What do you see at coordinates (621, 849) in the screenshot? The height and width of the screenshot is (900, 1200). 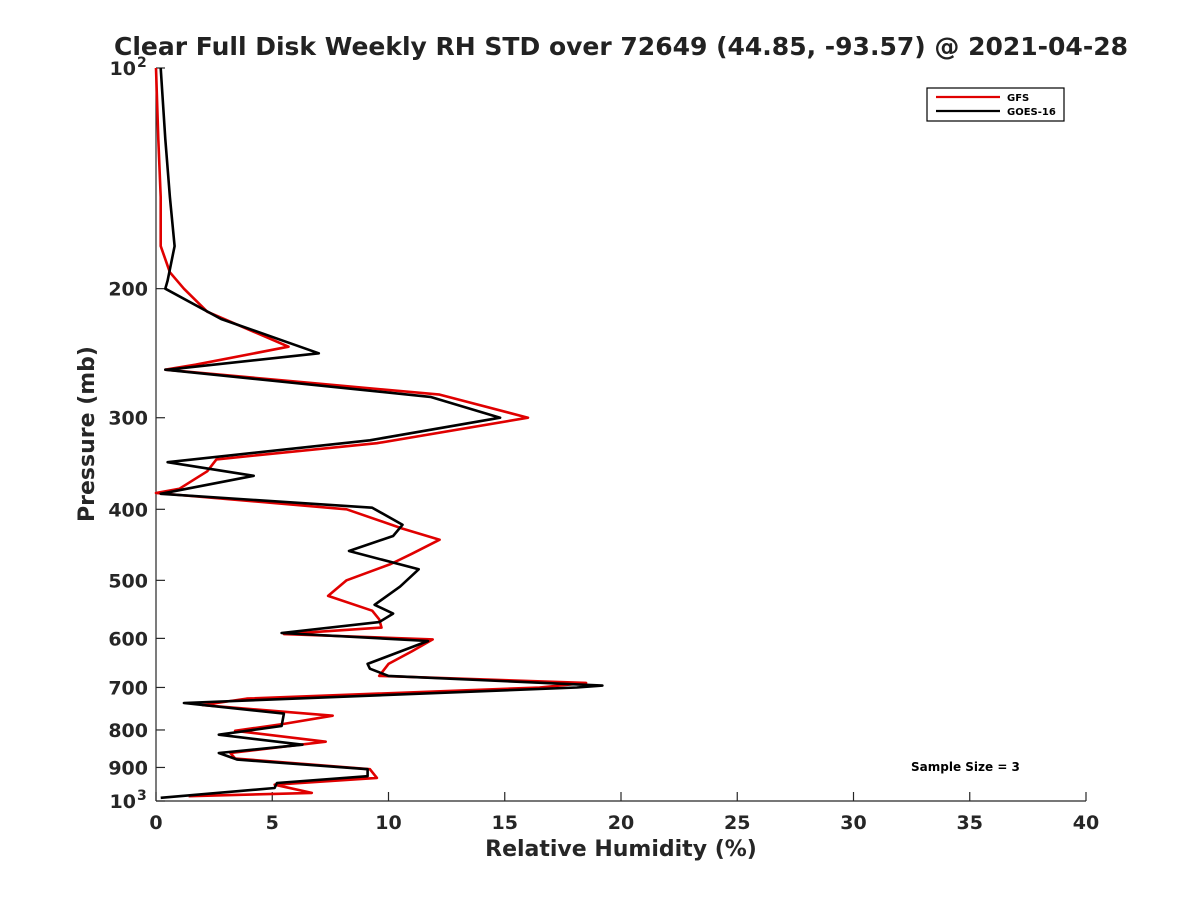 I see `x-axis-label: Relative Humidity (%)` at bounding box center [621, 849].